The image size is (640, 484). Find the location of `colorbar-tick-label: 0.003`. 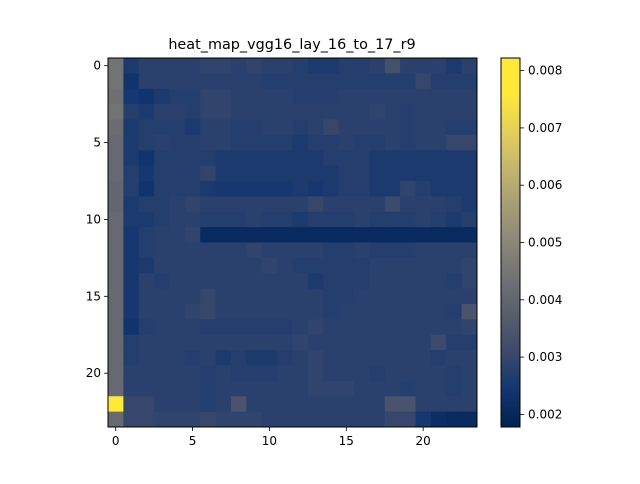

colorbar-tick-label: 0.003 is located at coordinates (545, 357).